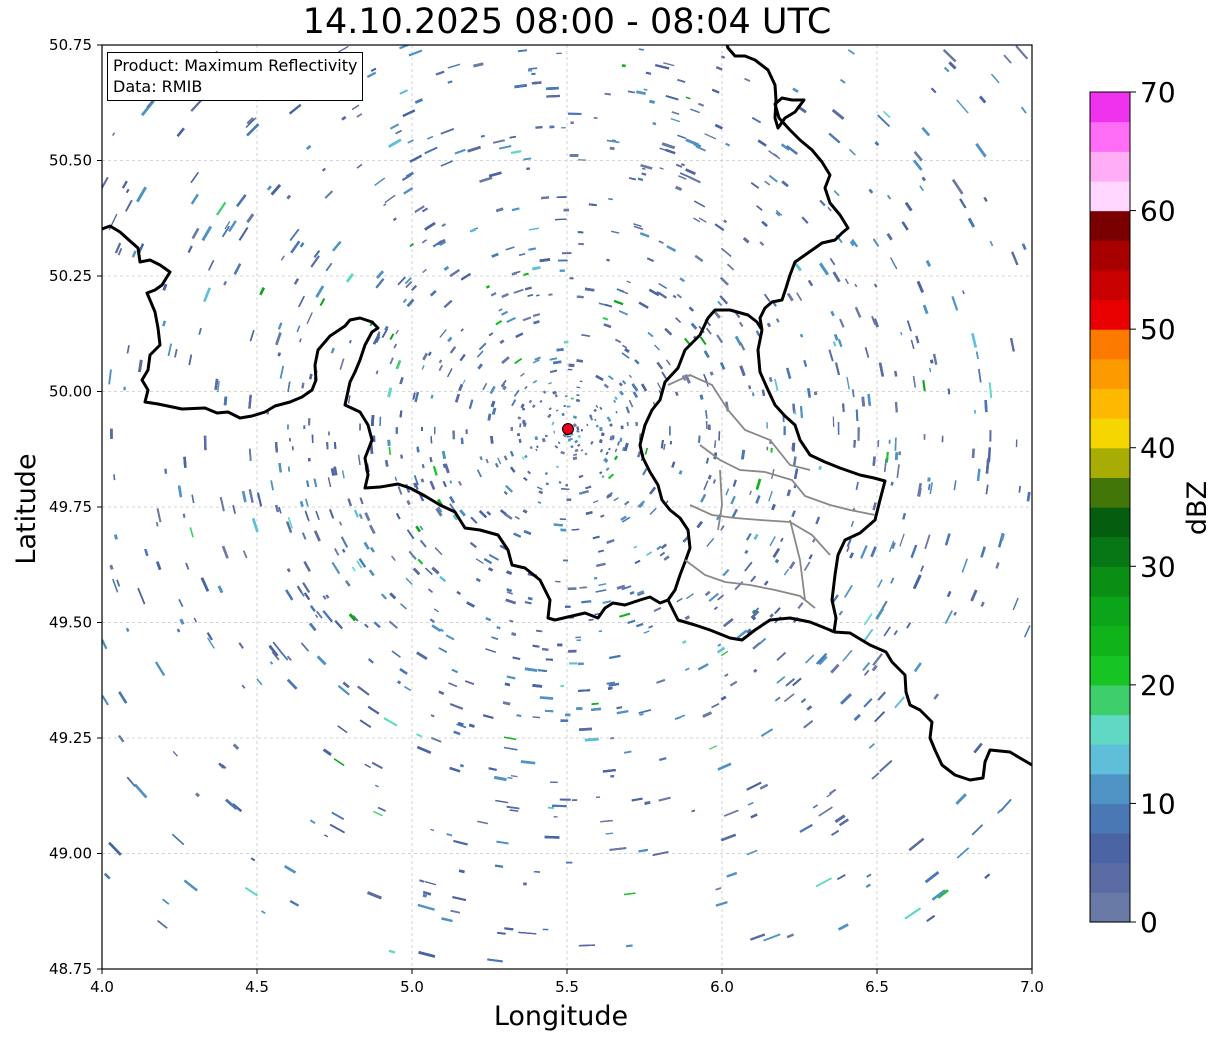 The image size is (1219, 1040). Describe the element at coordinates (257, 987) in the screenshot. I see `x-tick-label: 4.5` at that location.